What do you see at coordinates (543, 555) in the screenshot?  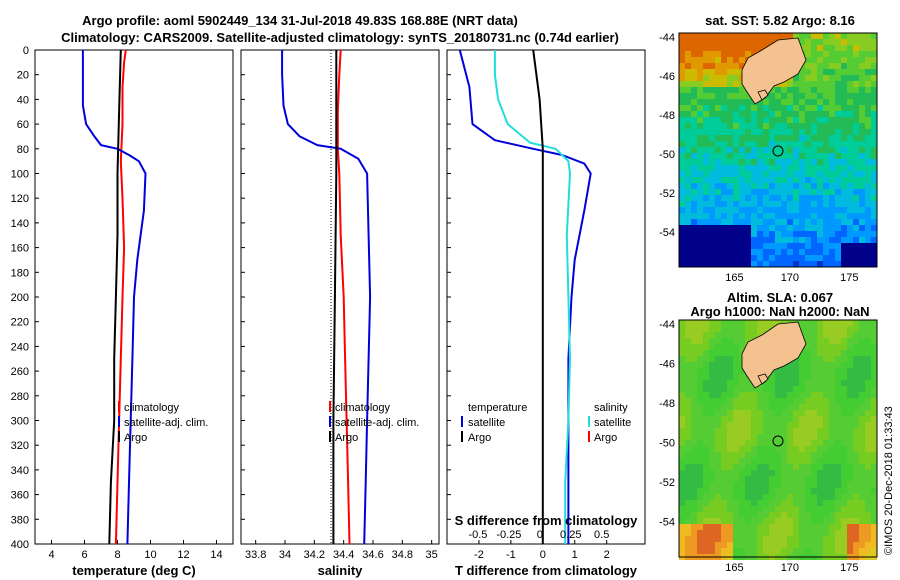 I see `x-tick-label: 0` at bounding box center [543, 555].